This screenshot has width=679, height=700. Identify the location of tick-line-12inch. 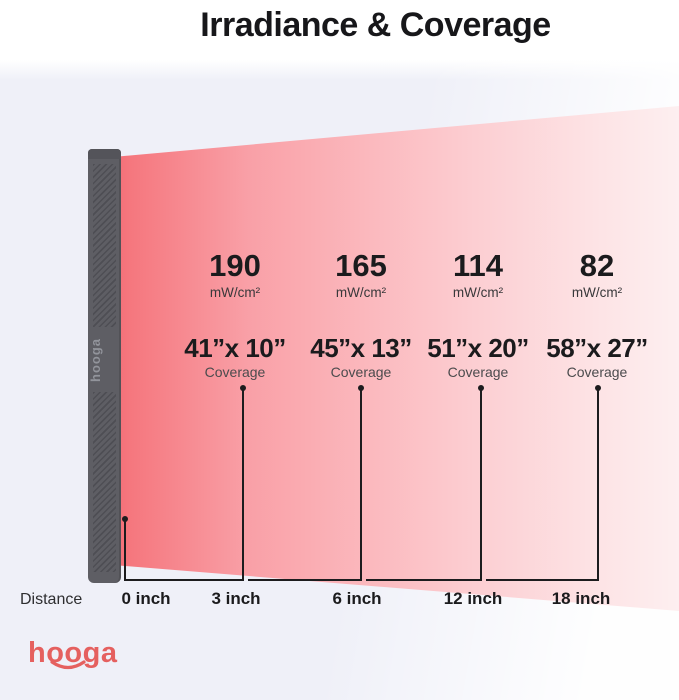
(481, 484).